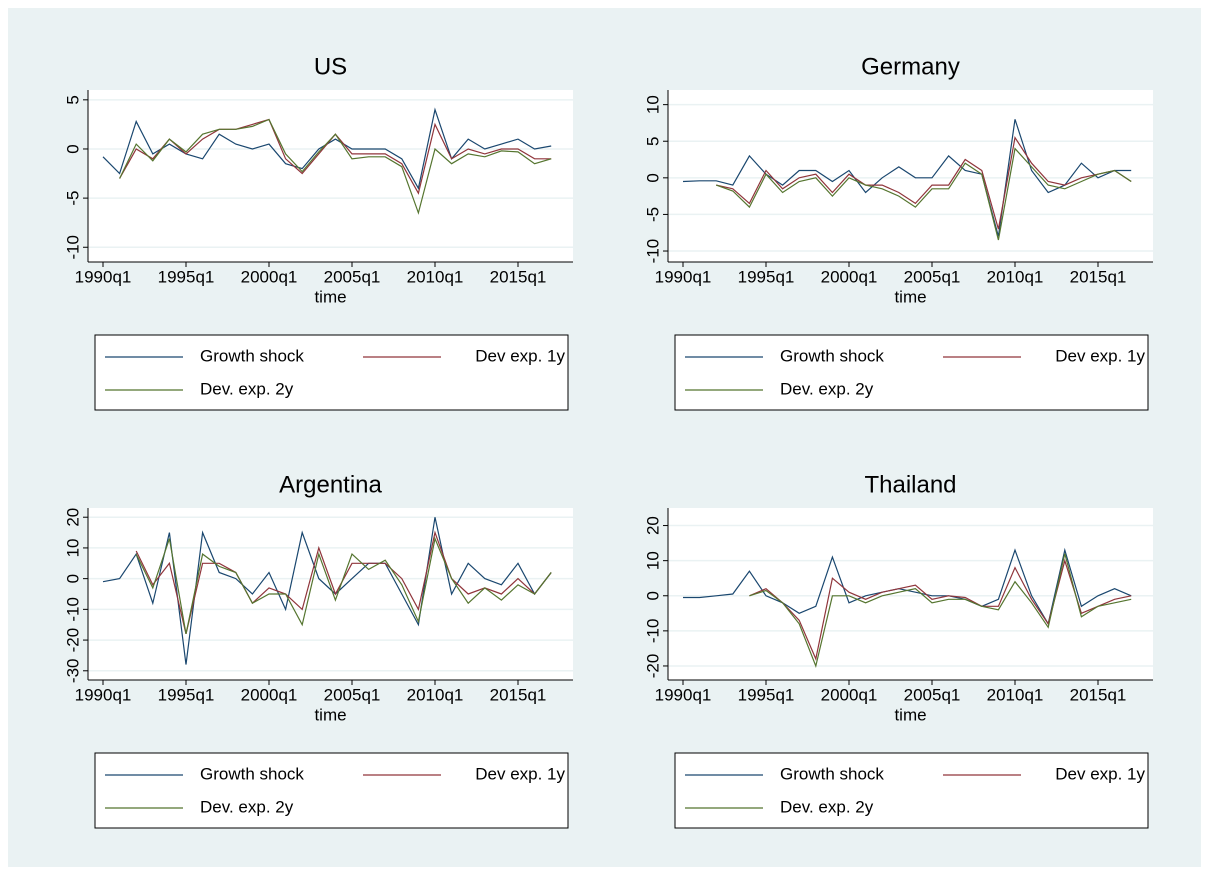 The width and height of the screenshot is (1209, 880). Describe the element at coordinates (910, 66) in the screenshot. I see `chart-title: Germany` at that location.